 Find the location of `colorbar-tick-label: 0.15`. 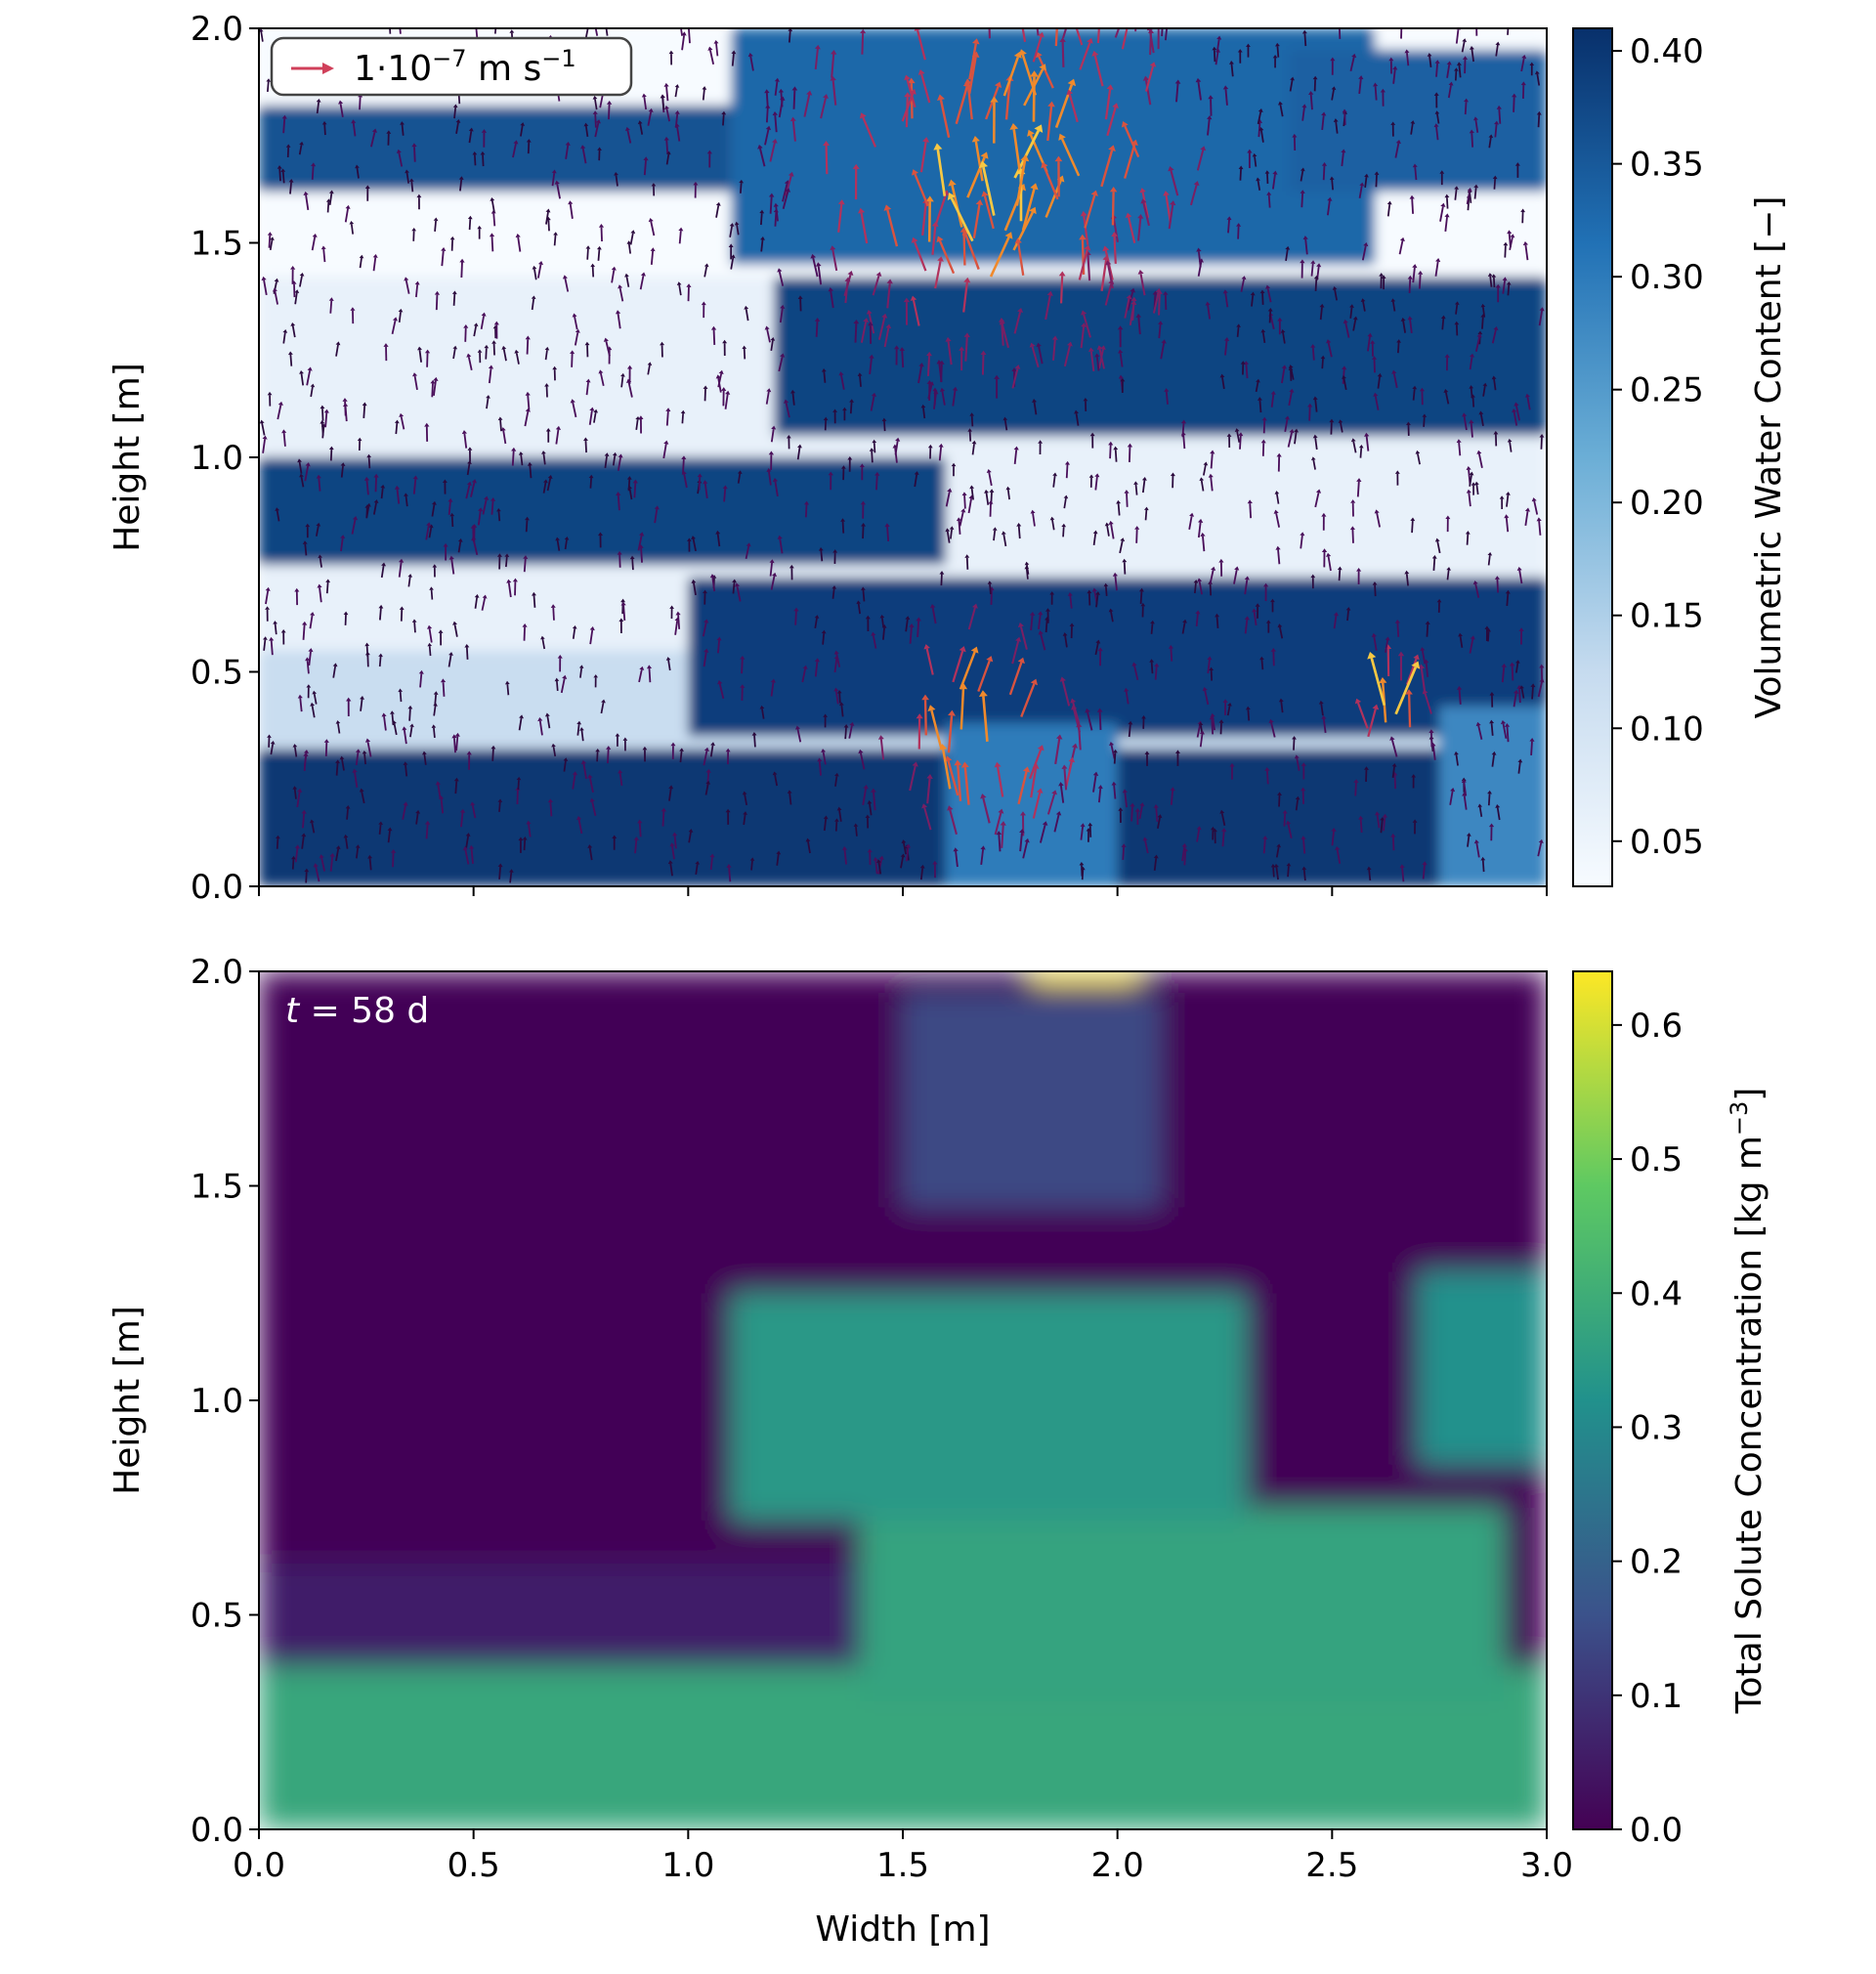

colorbar-tick-label: 0.15 is located at coordinates (1667, 616).